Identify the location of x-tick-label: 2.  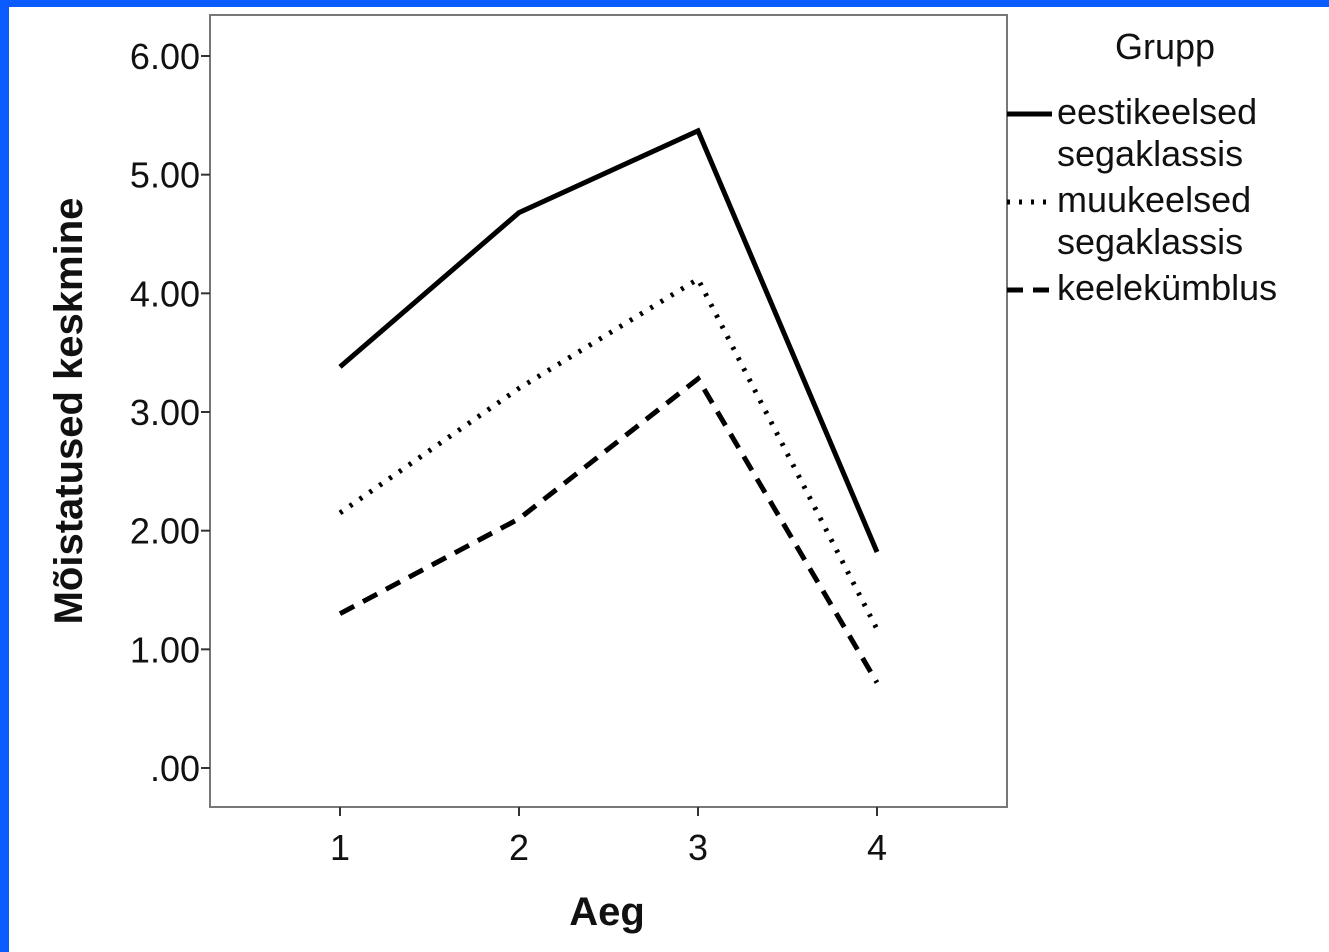
(519, 847).